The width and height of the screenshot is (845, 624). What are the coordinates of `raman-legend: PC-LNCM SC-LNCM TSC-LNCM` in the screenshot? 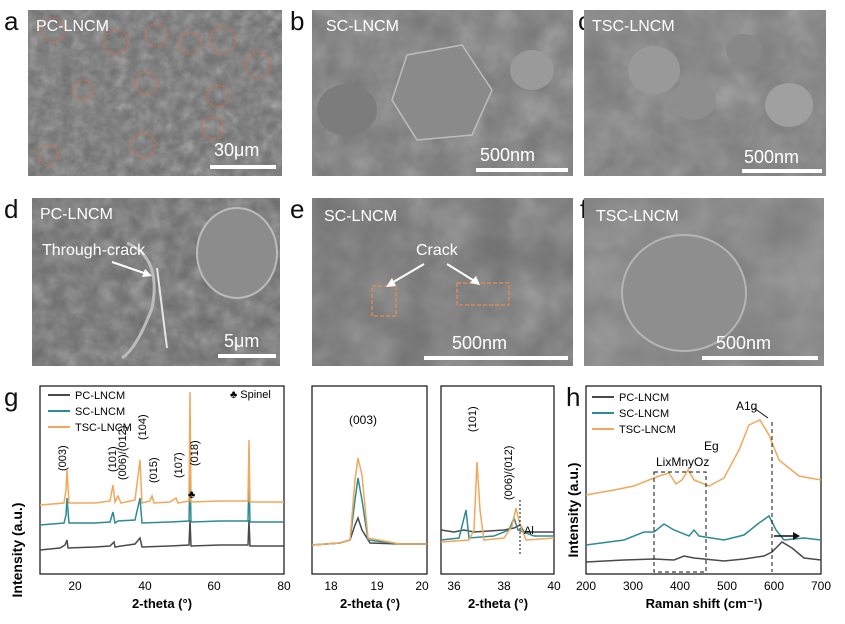 It's located at (634, 414).